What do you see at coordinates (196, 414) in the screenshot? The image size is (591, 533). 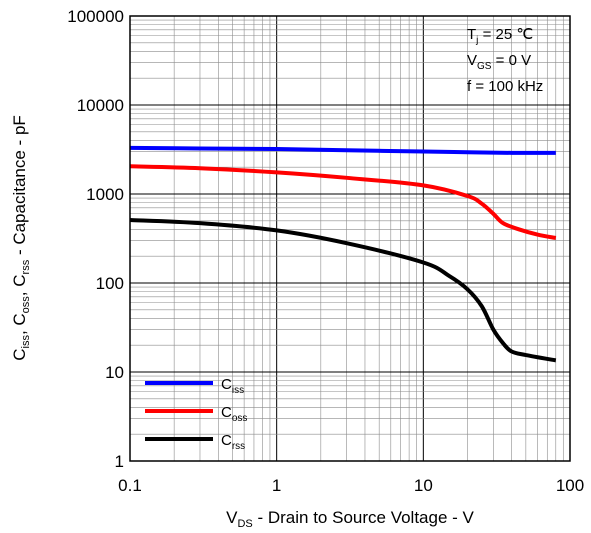 I see `legend: Ciss Coss Crss` at bounding box center [196, 414].